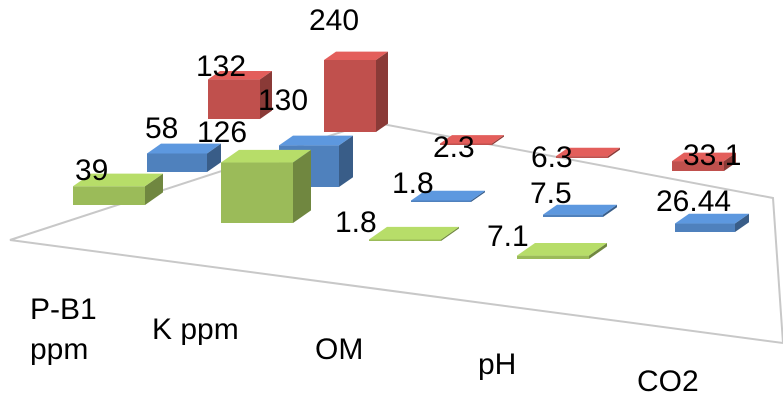 The image size is (783, 404). Describe the element at coordinates (668, 381) in the screenshot. I see `category-label-4: CO2` at that location.